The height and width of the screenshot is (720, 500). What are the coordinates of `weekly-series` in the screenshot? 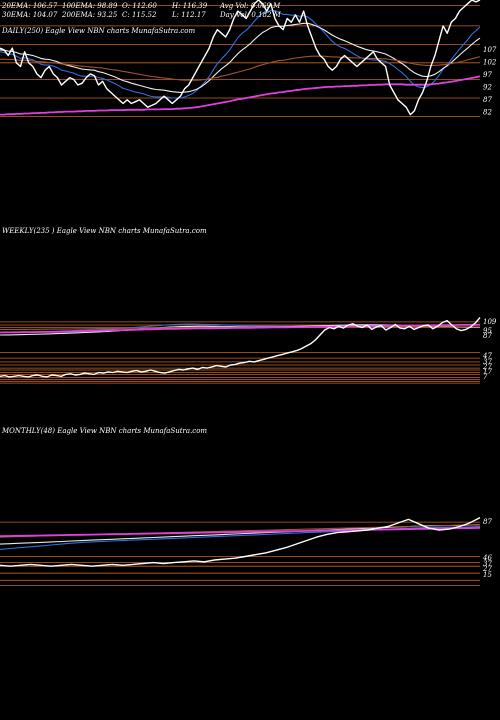 It's located at (240, 347).